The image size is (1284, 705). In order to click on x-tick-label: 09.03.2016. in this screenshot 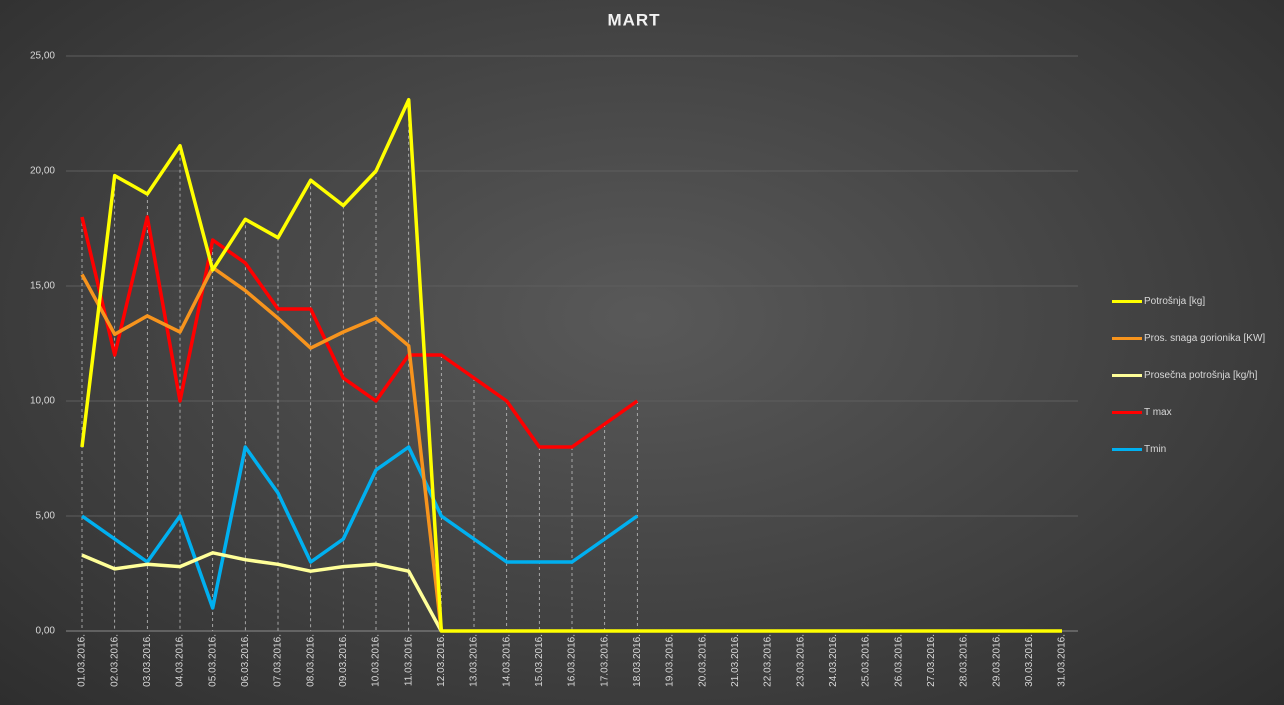, I will do `click(343, 660)`.